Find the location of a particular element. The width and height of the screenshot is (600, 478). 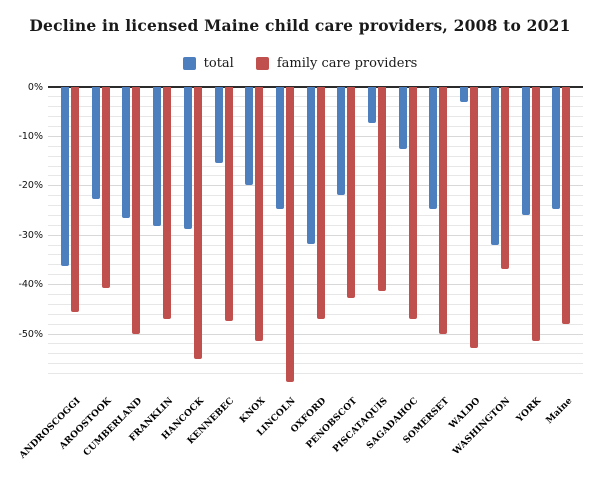

bar-total-KNOX is located at coordinates (249, 136).